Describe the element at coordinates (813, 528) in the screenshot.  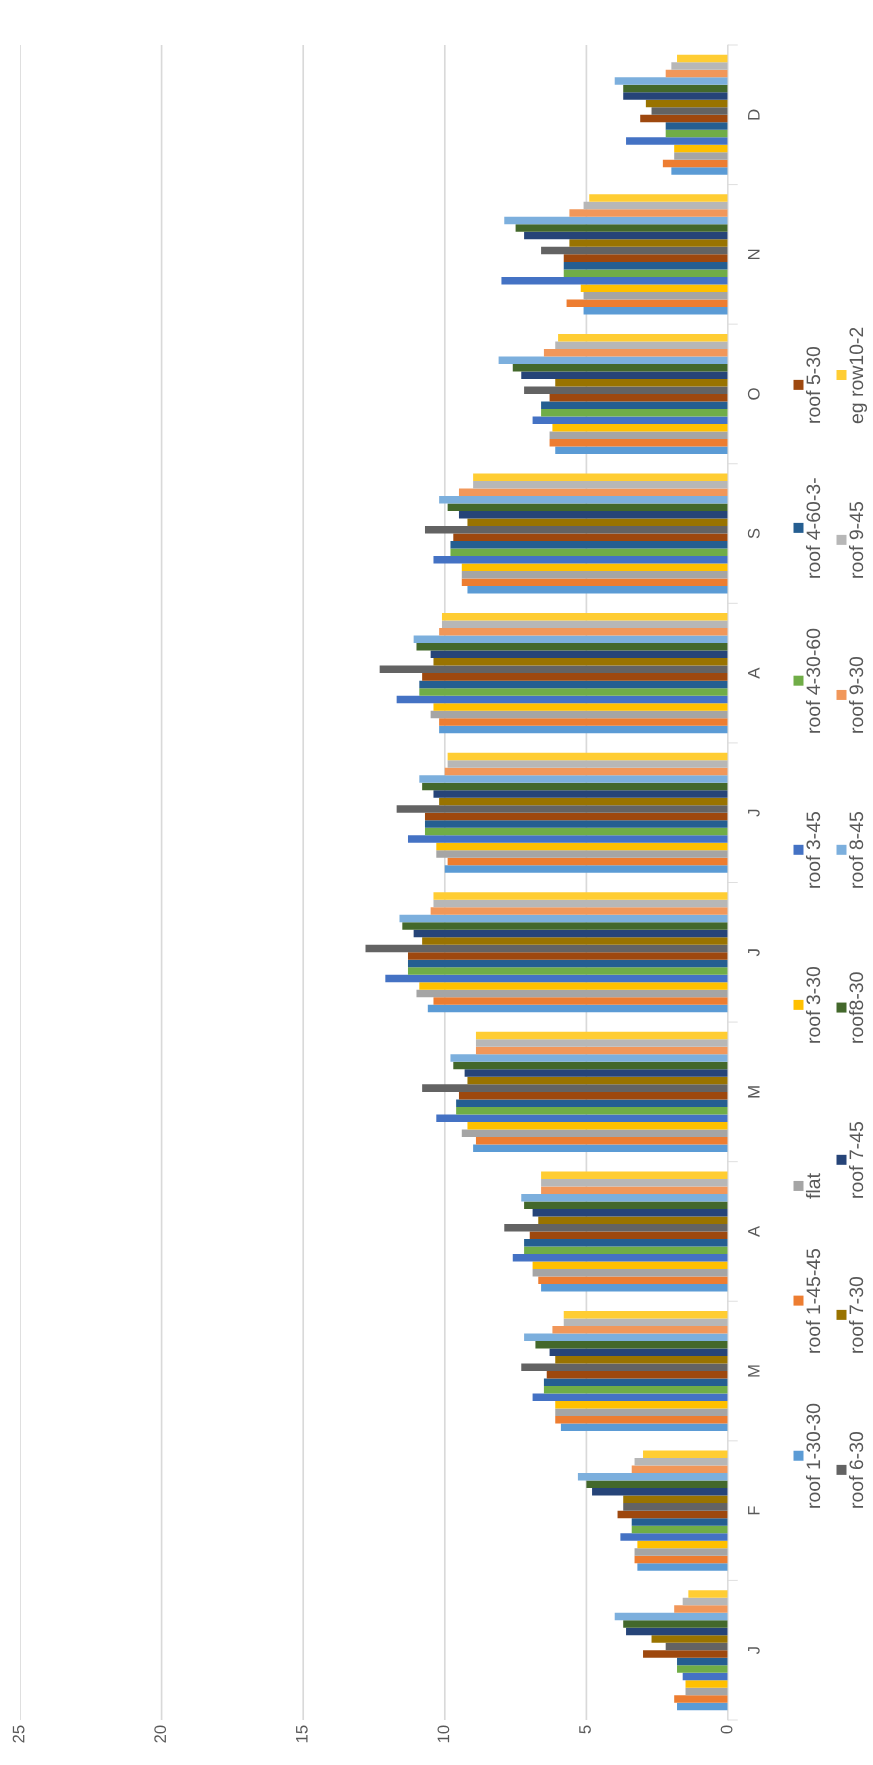
I see `legend-label: roof 4-60-3-` at that location.